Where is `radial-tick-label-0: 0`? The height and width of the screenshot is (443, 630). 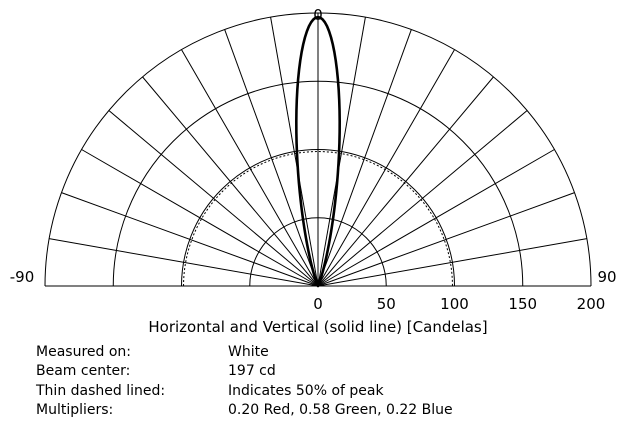
radial-tick-label-0: 0 is located at coordinates (318, 304).